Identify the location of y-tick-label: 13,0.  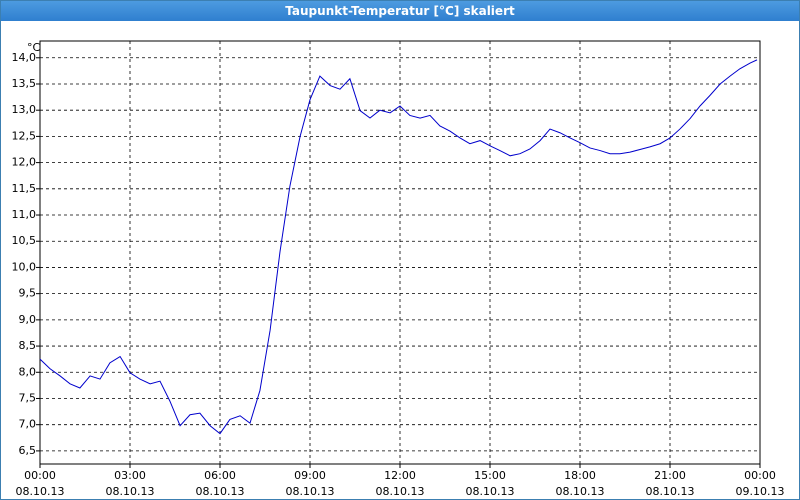
(24, 109).